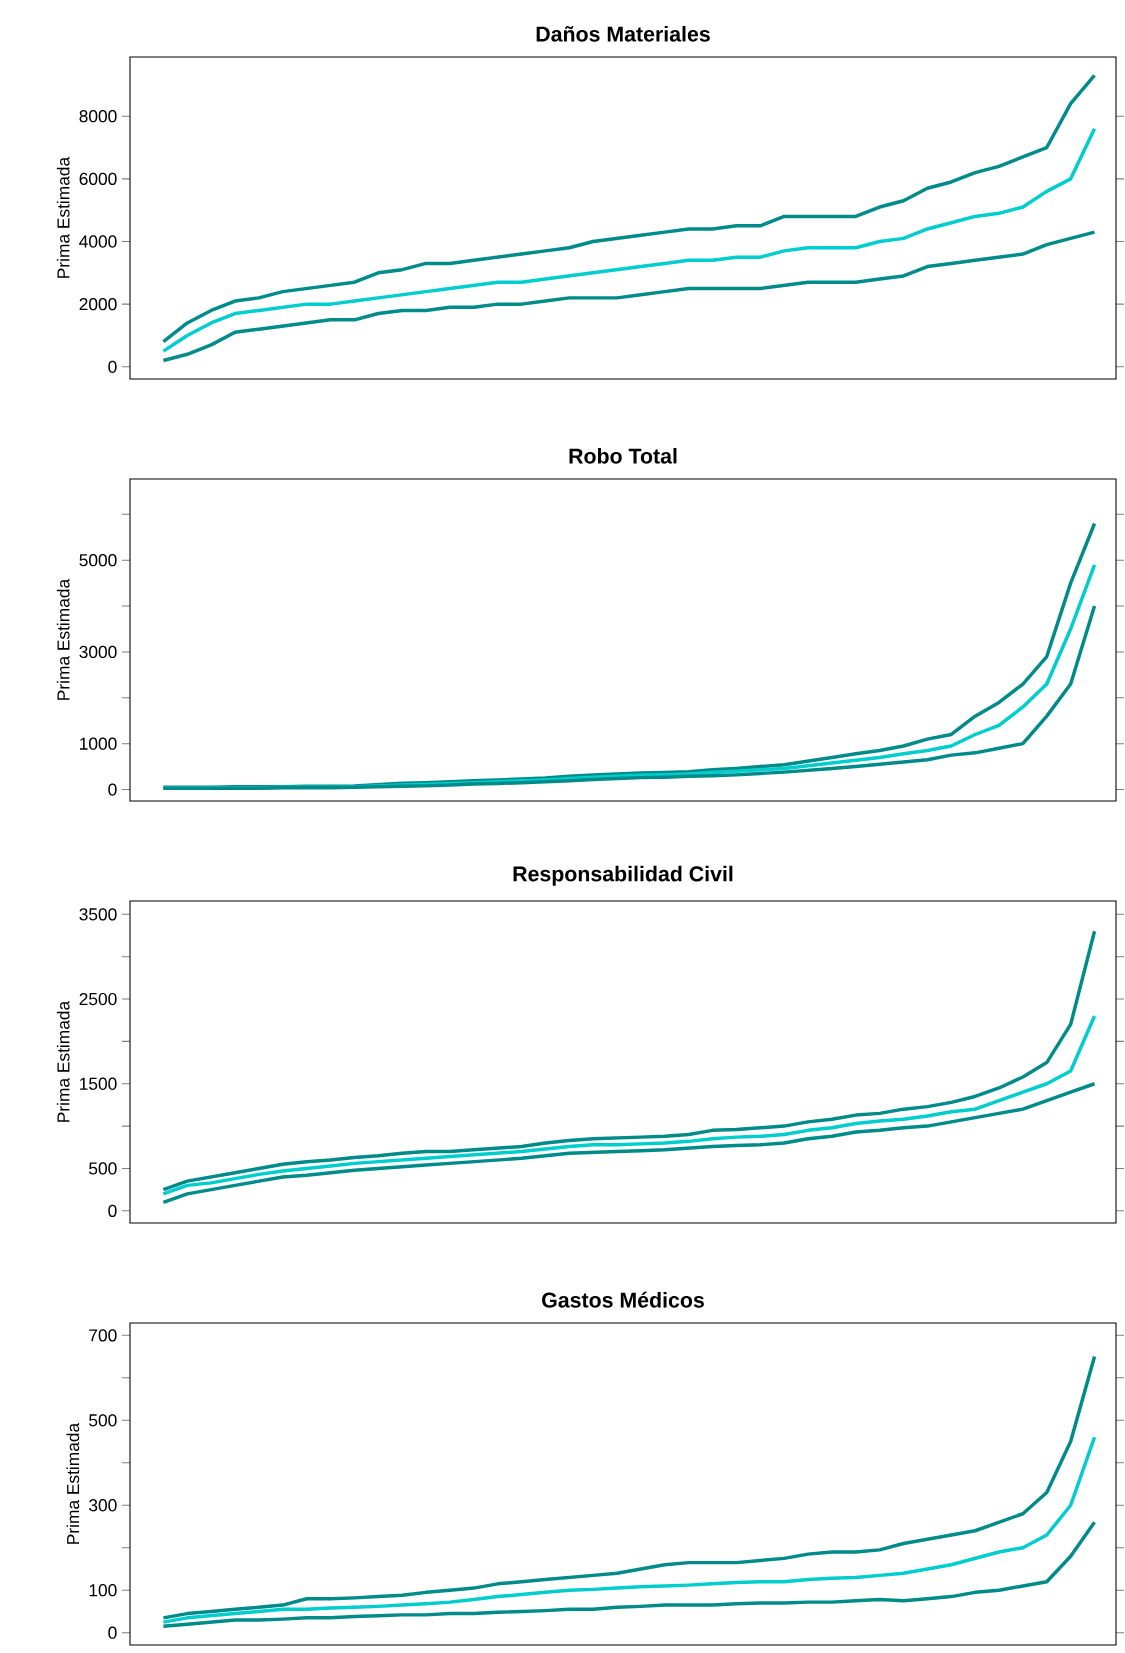  What do you see at coordinates (98, 1083) in the screenshot?
I see `y-tick-label: 1500` at bounding box center [98, 1083].